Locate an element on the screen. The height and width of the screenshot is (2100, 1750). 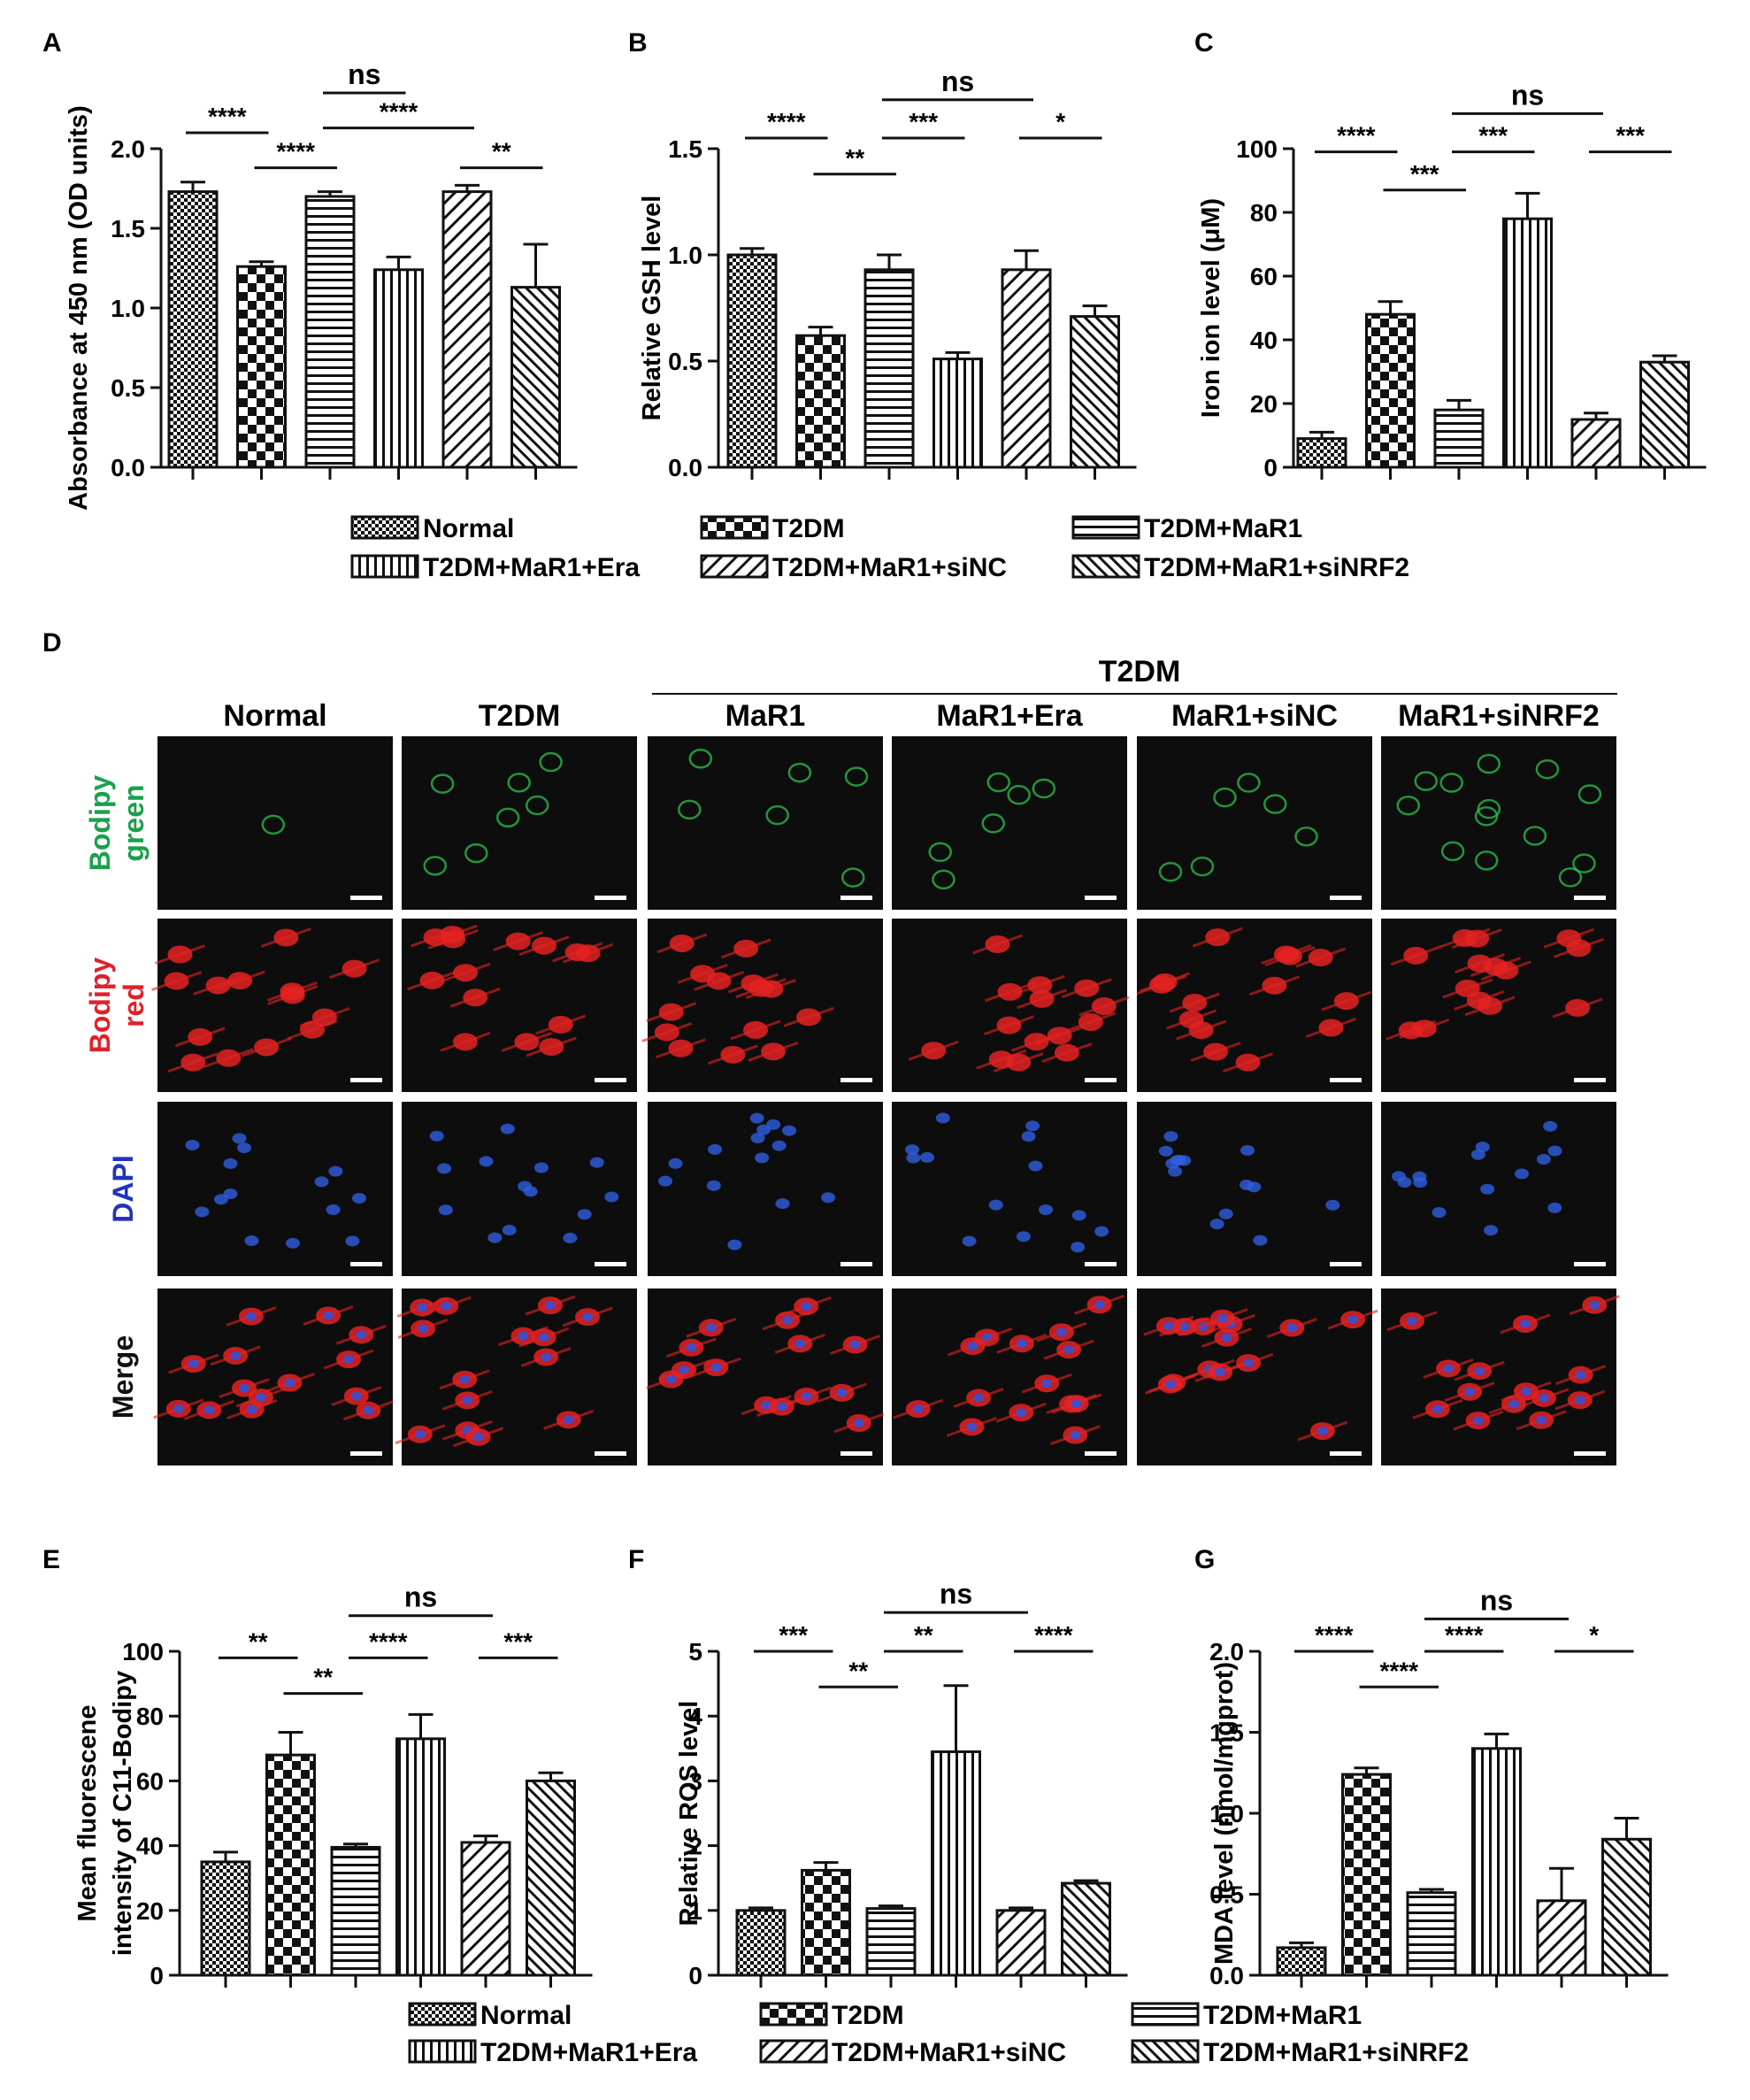
panel-letter-G: G is located at coordinates (1204, 1559).